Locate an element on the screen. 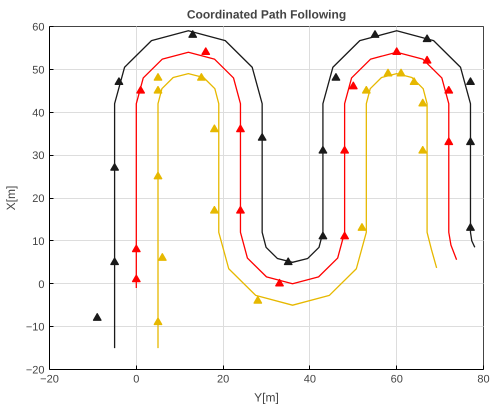 The width and height of the screenshot is (493, 407). y-tick-label: −10 is located at coordinates (35, 328).